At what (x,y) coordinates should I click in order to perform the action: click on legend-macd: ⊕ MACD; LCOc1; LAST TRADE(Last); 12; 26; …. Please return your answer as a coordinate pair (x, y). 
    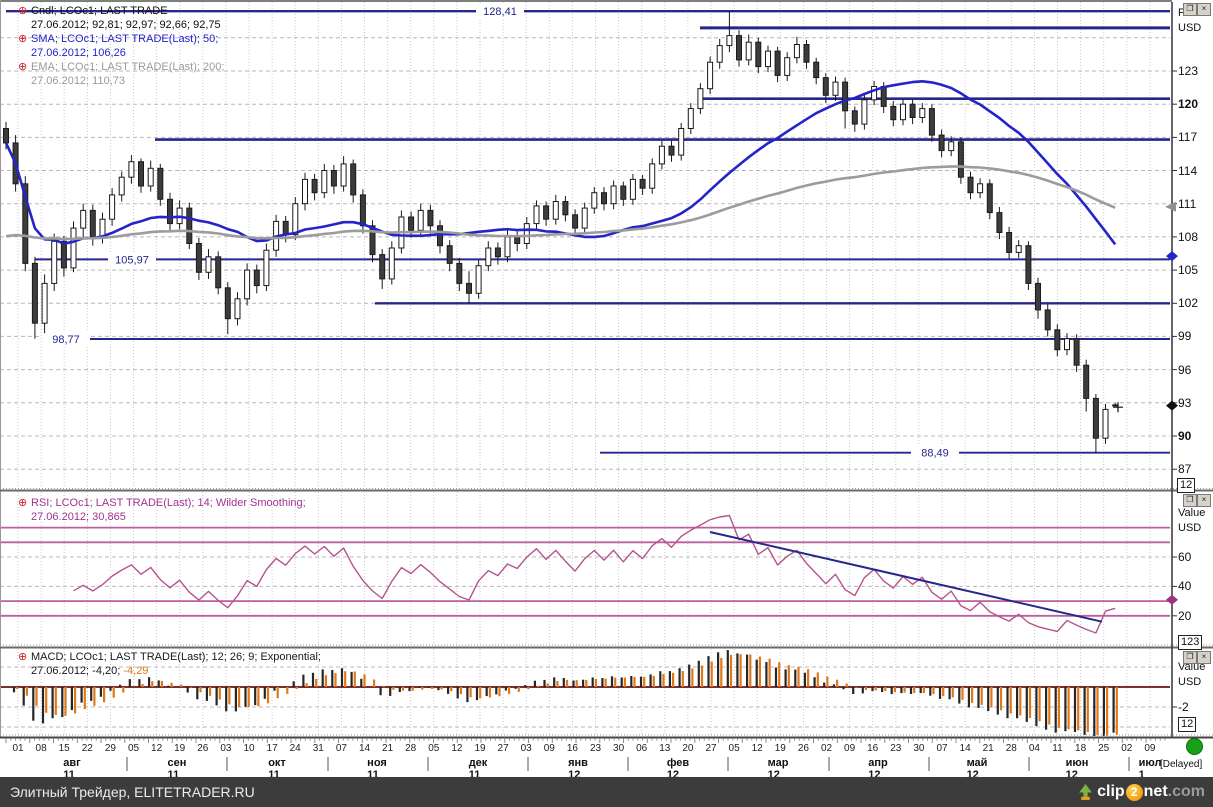
    Looking at the image, I should click on (169, 664).